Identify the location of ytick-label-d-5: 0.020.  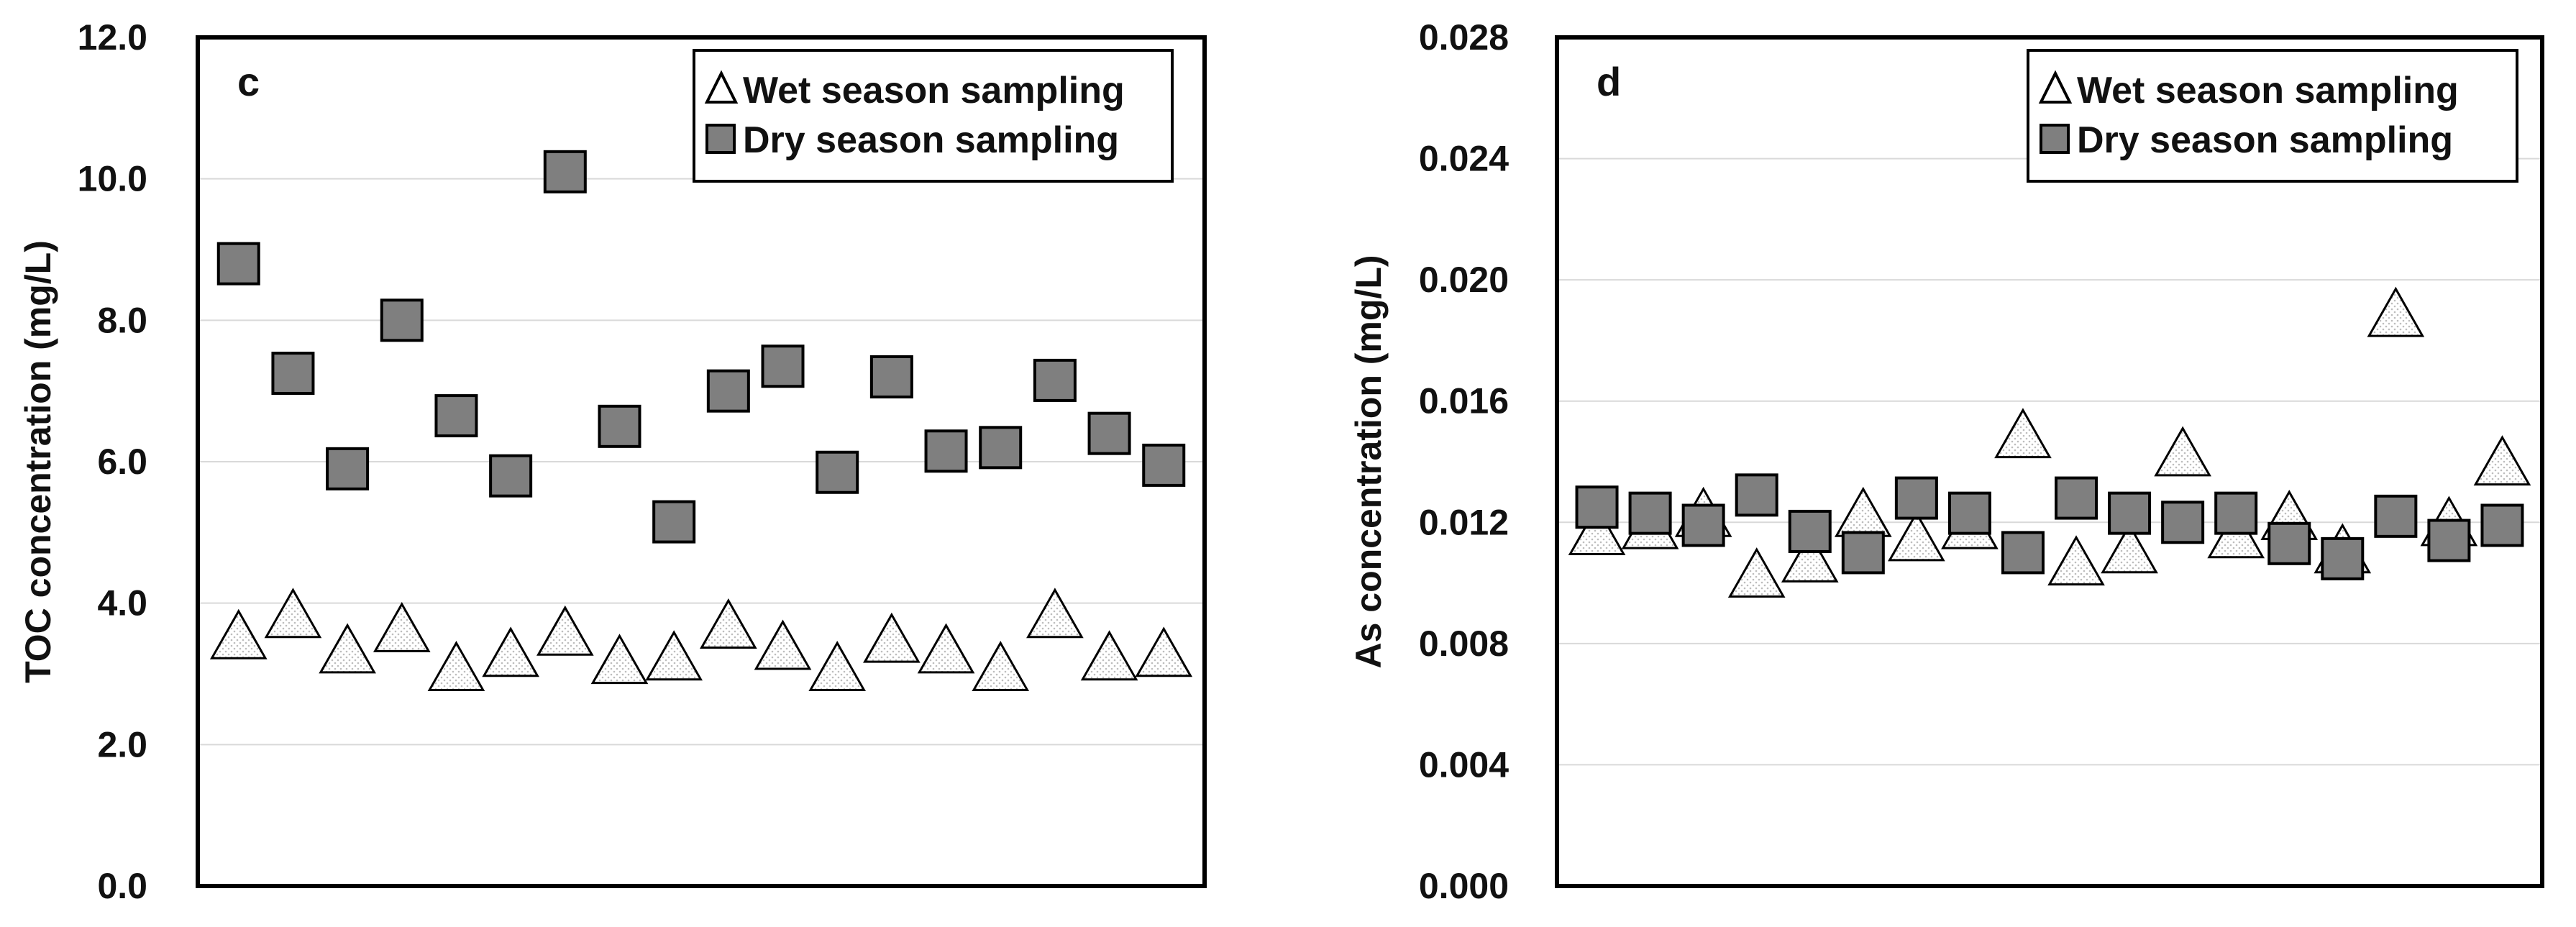
(1464, 280).